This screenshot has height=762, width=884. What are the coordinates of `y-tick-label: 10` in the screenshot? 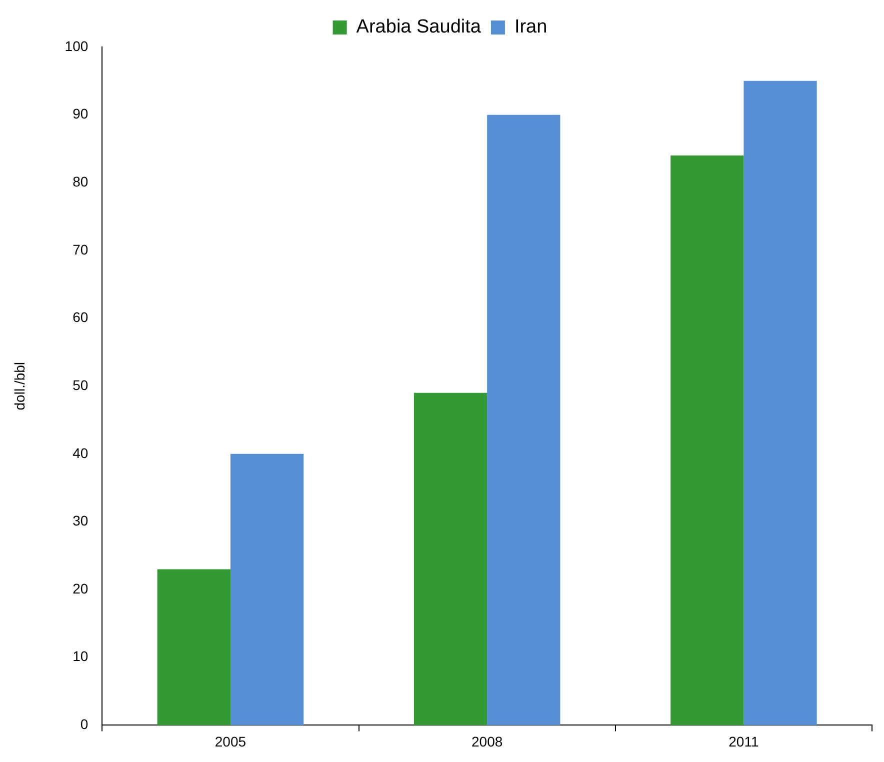 It's located at (80, 656).